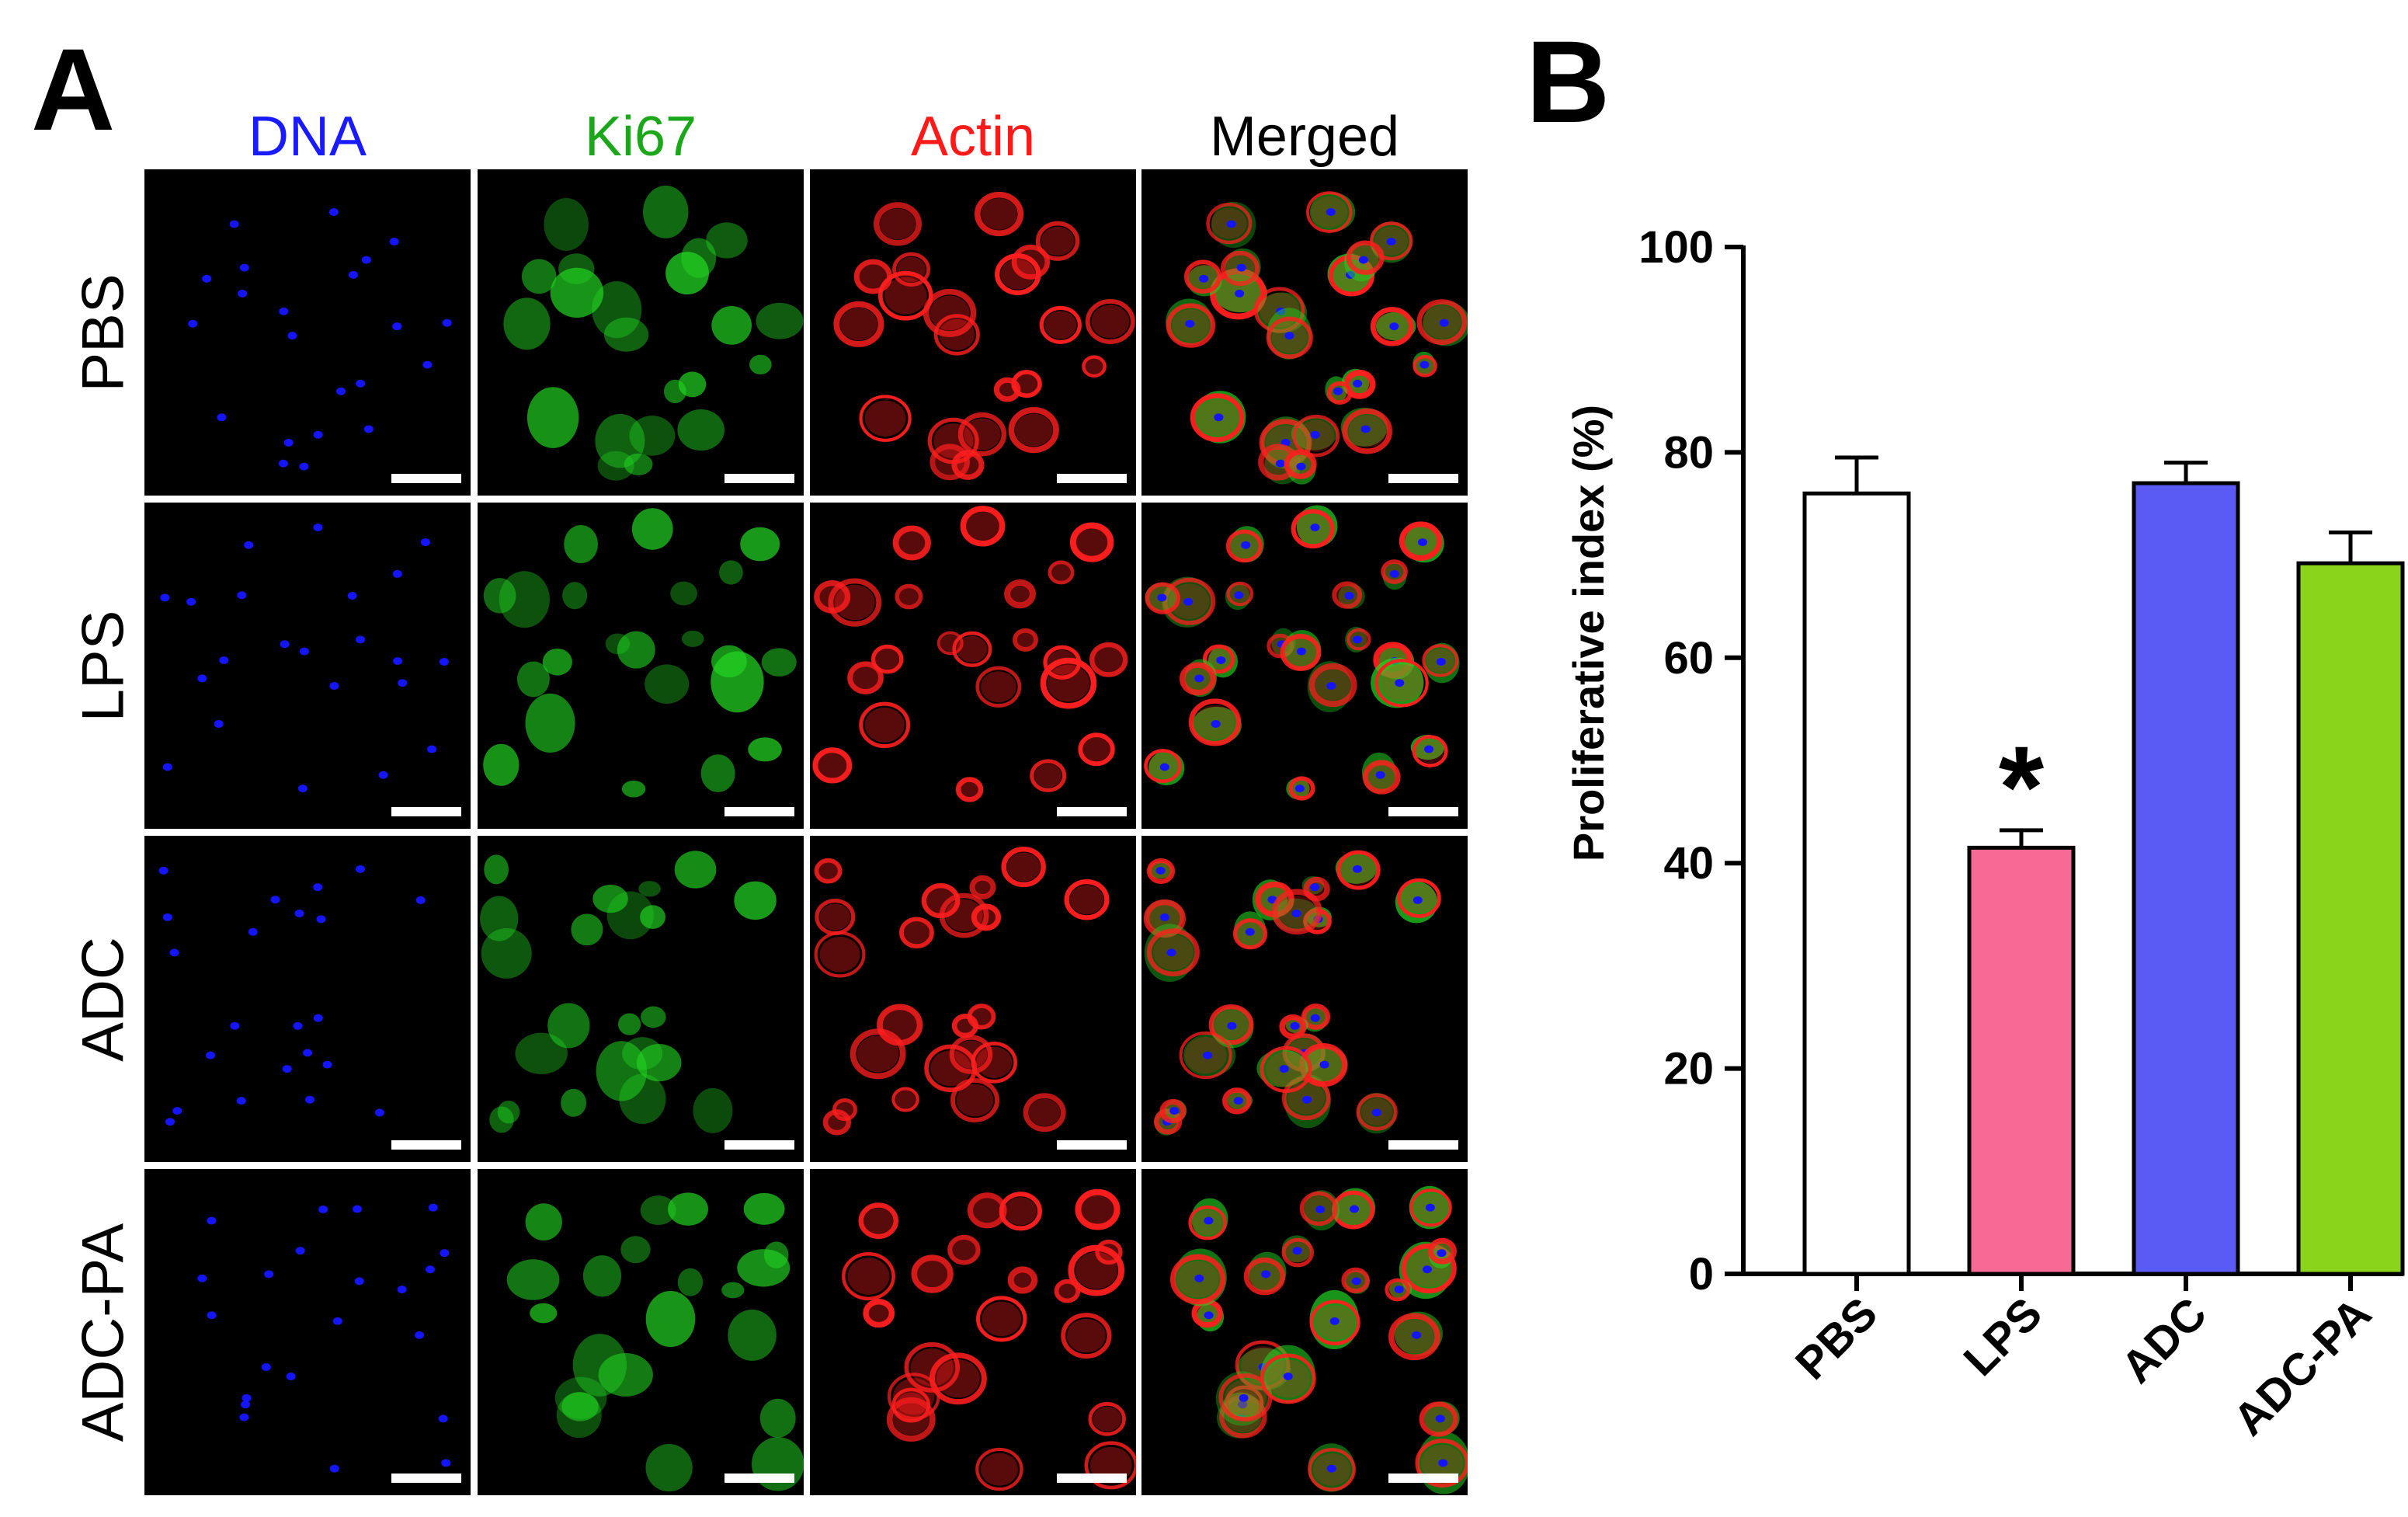  Describe the element at coordinates (1688, 1069) in the screenshot. I see `y-tick-label-20: 20` at that location.